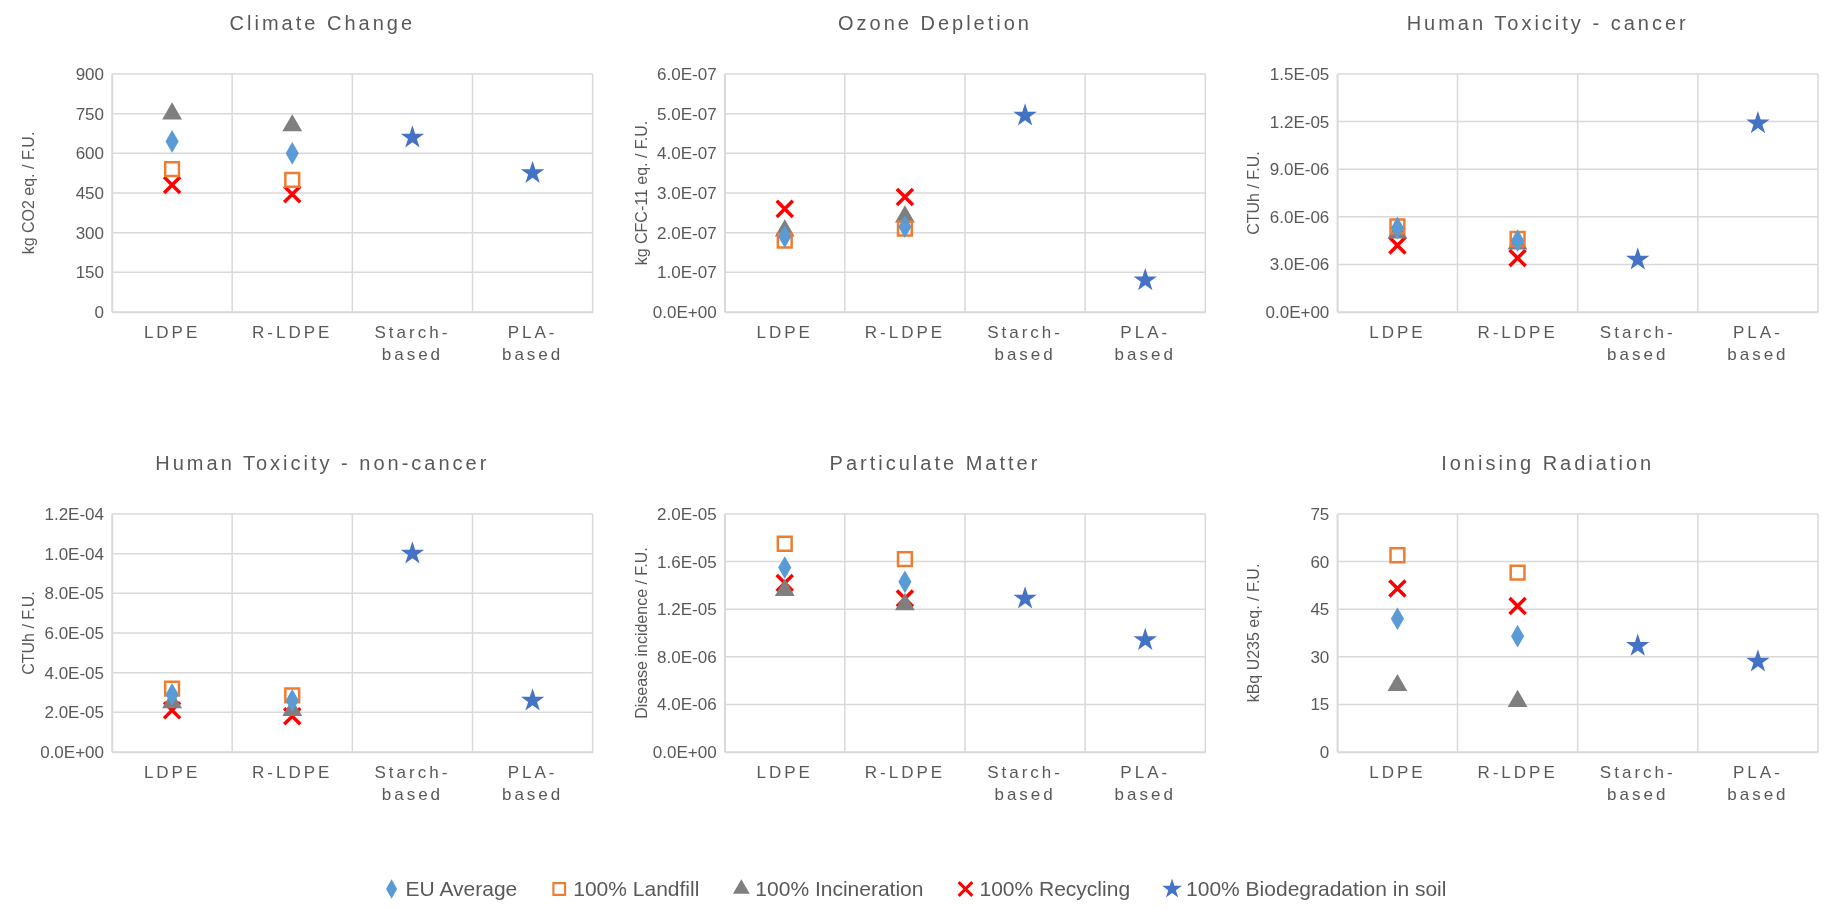 The height and width of the screenshot is (910, 1838). I want to click on y-tick-label: 600, so click(89, 154).